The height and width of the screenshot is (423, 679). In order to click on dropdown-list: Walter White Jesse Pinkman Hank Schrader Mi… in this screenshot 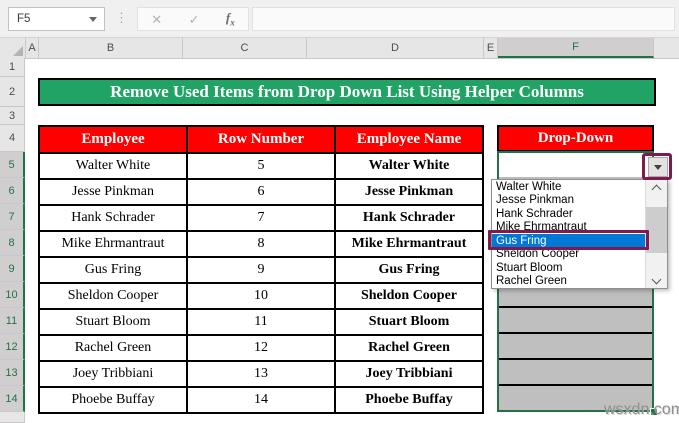, I will do `click(568, 234)`.